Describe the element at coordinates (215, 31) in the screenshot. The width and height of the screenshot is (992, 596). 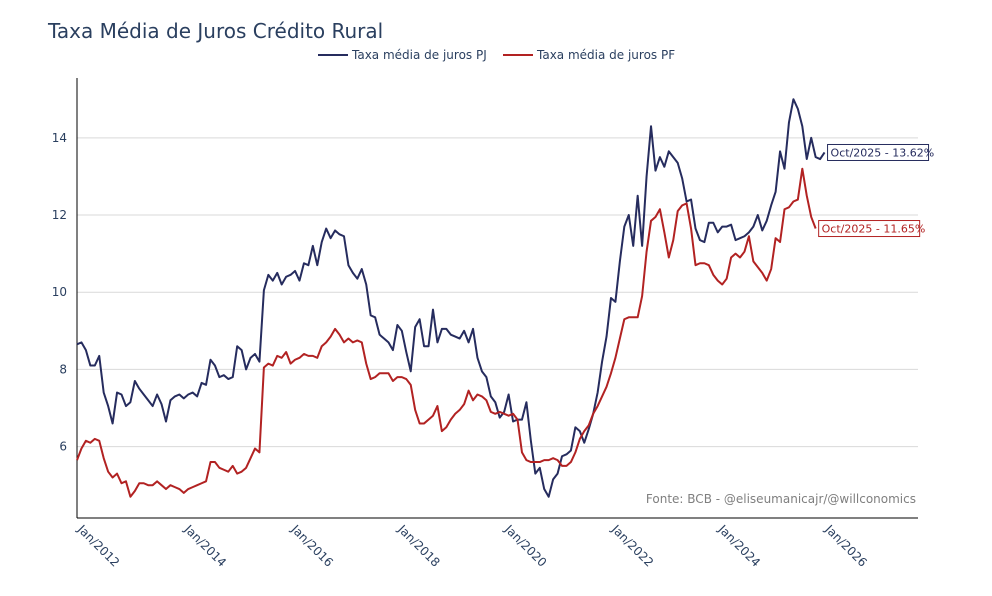
I see `chart-title: Taxa Média de Juros Crédito Rural` at that location.